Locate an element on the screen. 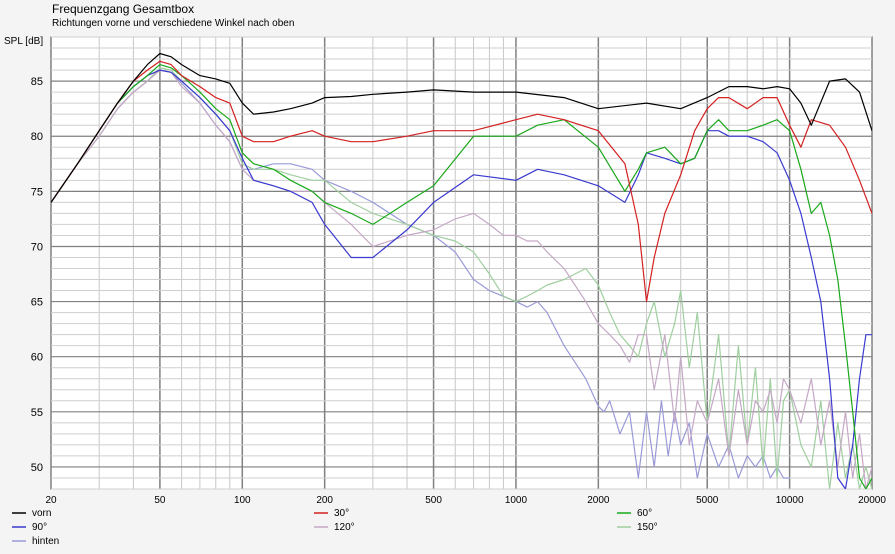 The image size is (895, 554). legend-label: 90° is located at coordinates (39, 527).